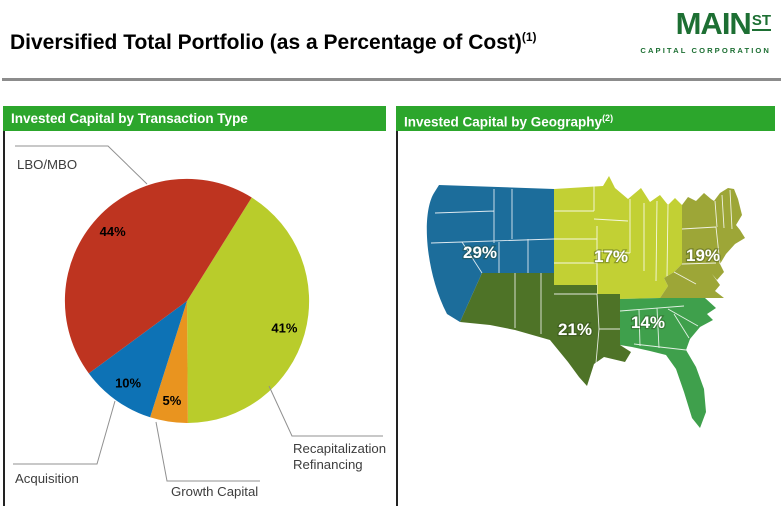 The image size is (783, 511). I want to click on map-state-borders-southwest, so click(567, 318).